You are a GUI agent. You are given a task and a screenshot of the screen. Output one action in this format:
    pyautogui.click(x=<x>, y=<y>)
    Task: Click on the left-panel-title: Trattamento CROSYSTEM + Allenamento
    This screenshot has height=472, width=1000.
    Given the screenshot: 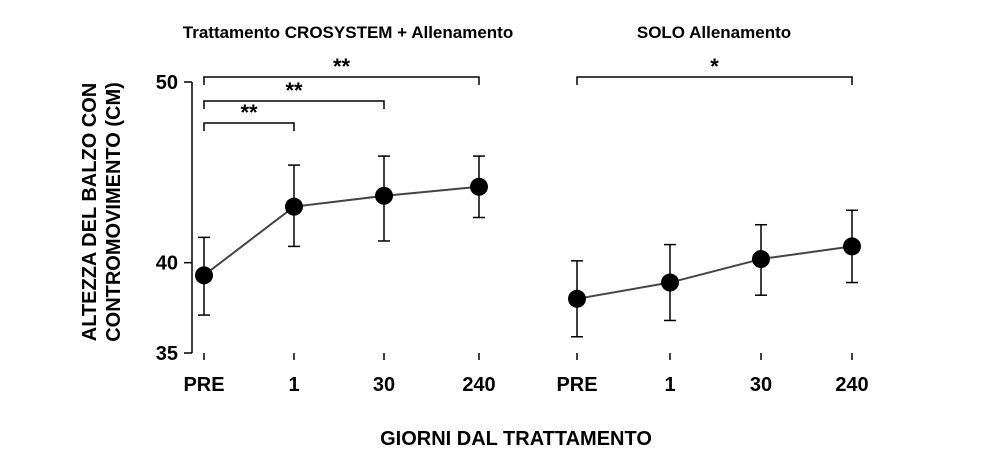 What is the action you would take?
    pyautogui.click(x=348, y=32)
    